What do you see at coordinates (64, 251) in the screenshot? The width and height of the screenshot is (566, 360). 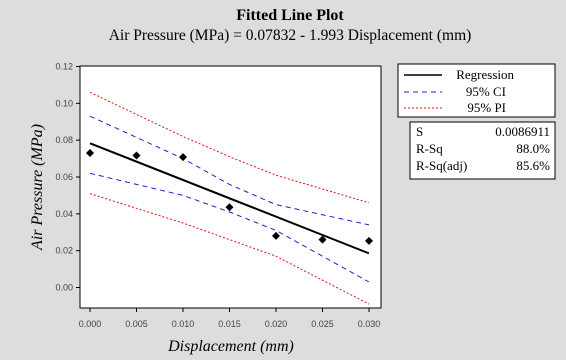 I see `y-tick-label: 0.02` at bounding box center [64, 251].